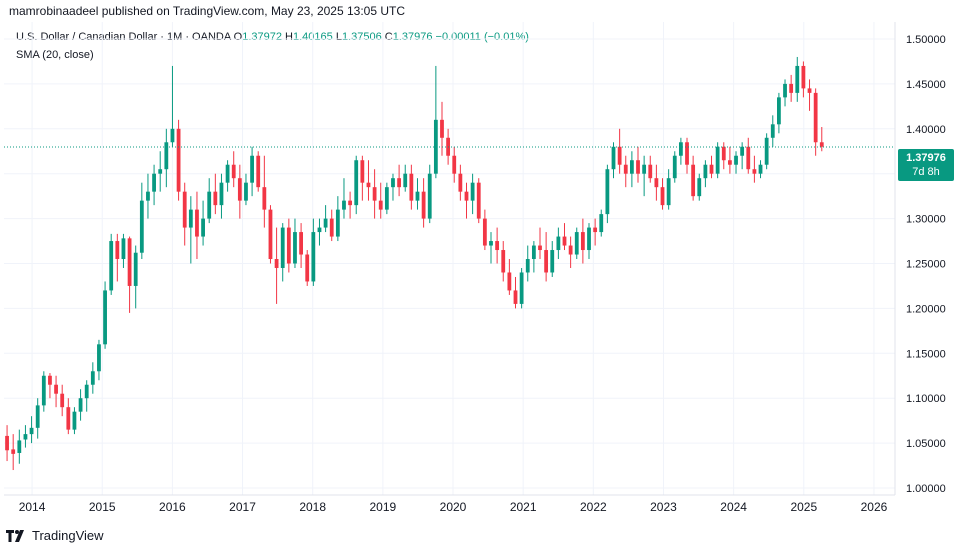 This screenshot has width=963, height=552. What do you see at coordinates (926, 172) in the screenshot?
I see `bar-countdown: 7d 8h` at bounding box center [926, 172].